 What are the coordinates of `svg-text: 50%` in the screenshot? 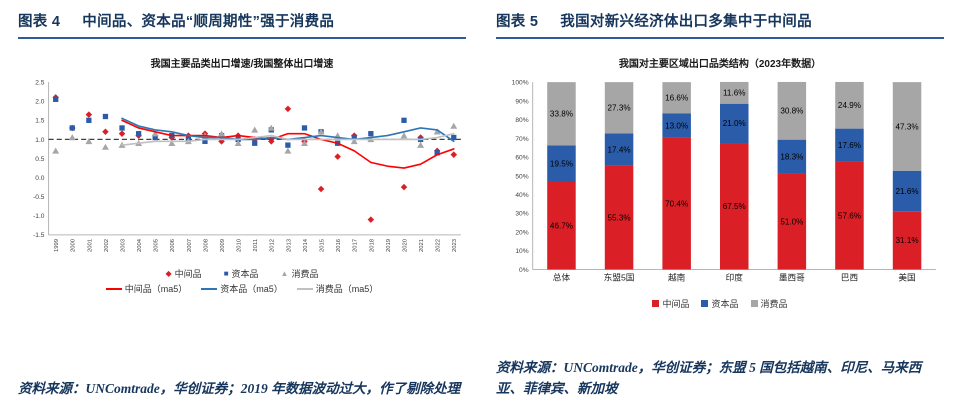 It's located at (521, 176).